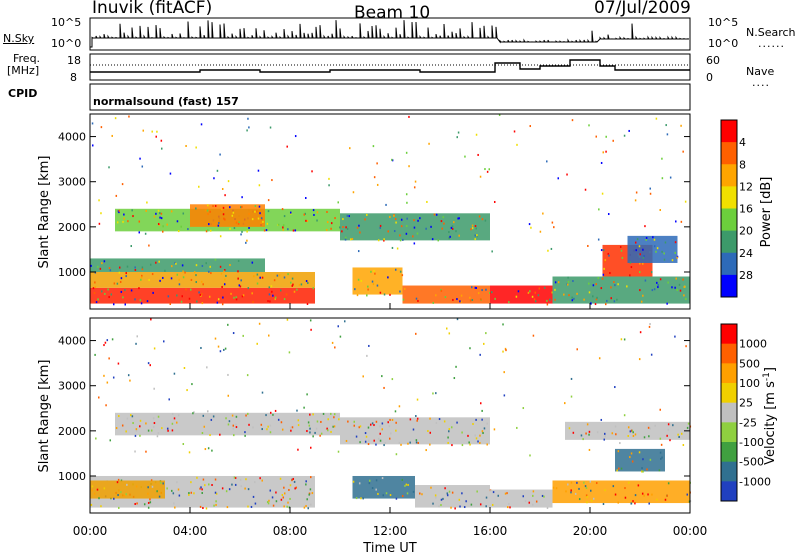  Describe the element at coordinates (746, 186) in the screenshot. I see `colorbar-tick-label: 12` at that location.